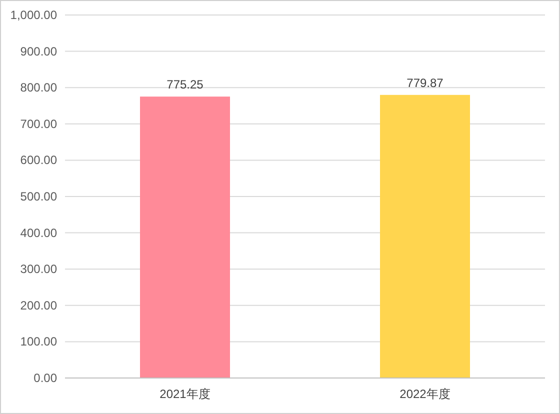  What do you see at coordinates (46, 378) in the screenshot?
I see `y-tick-label: 0.00` at bounding box center [46, 378].